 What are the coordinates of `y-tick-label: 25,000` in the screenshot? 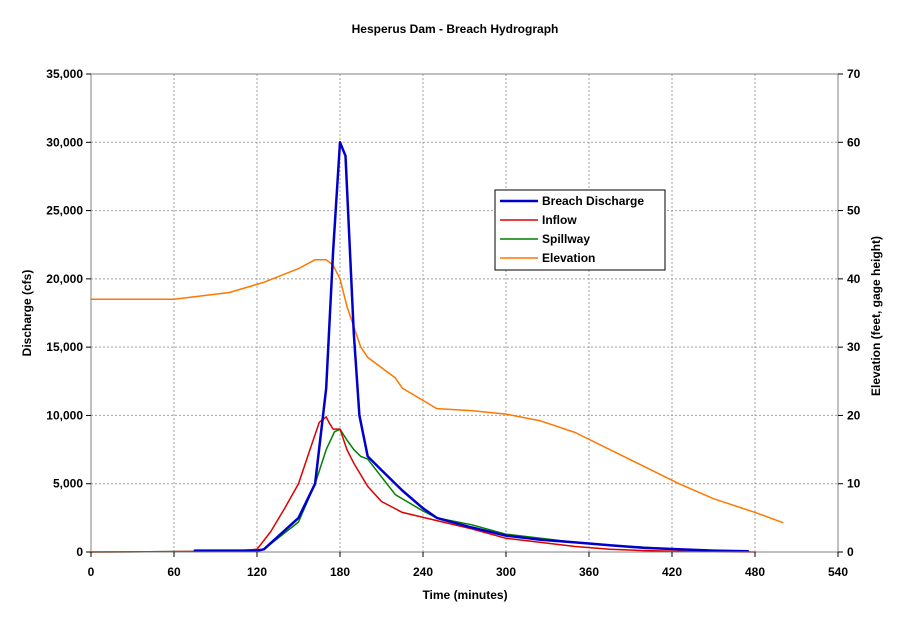 It's located at (64, 211).